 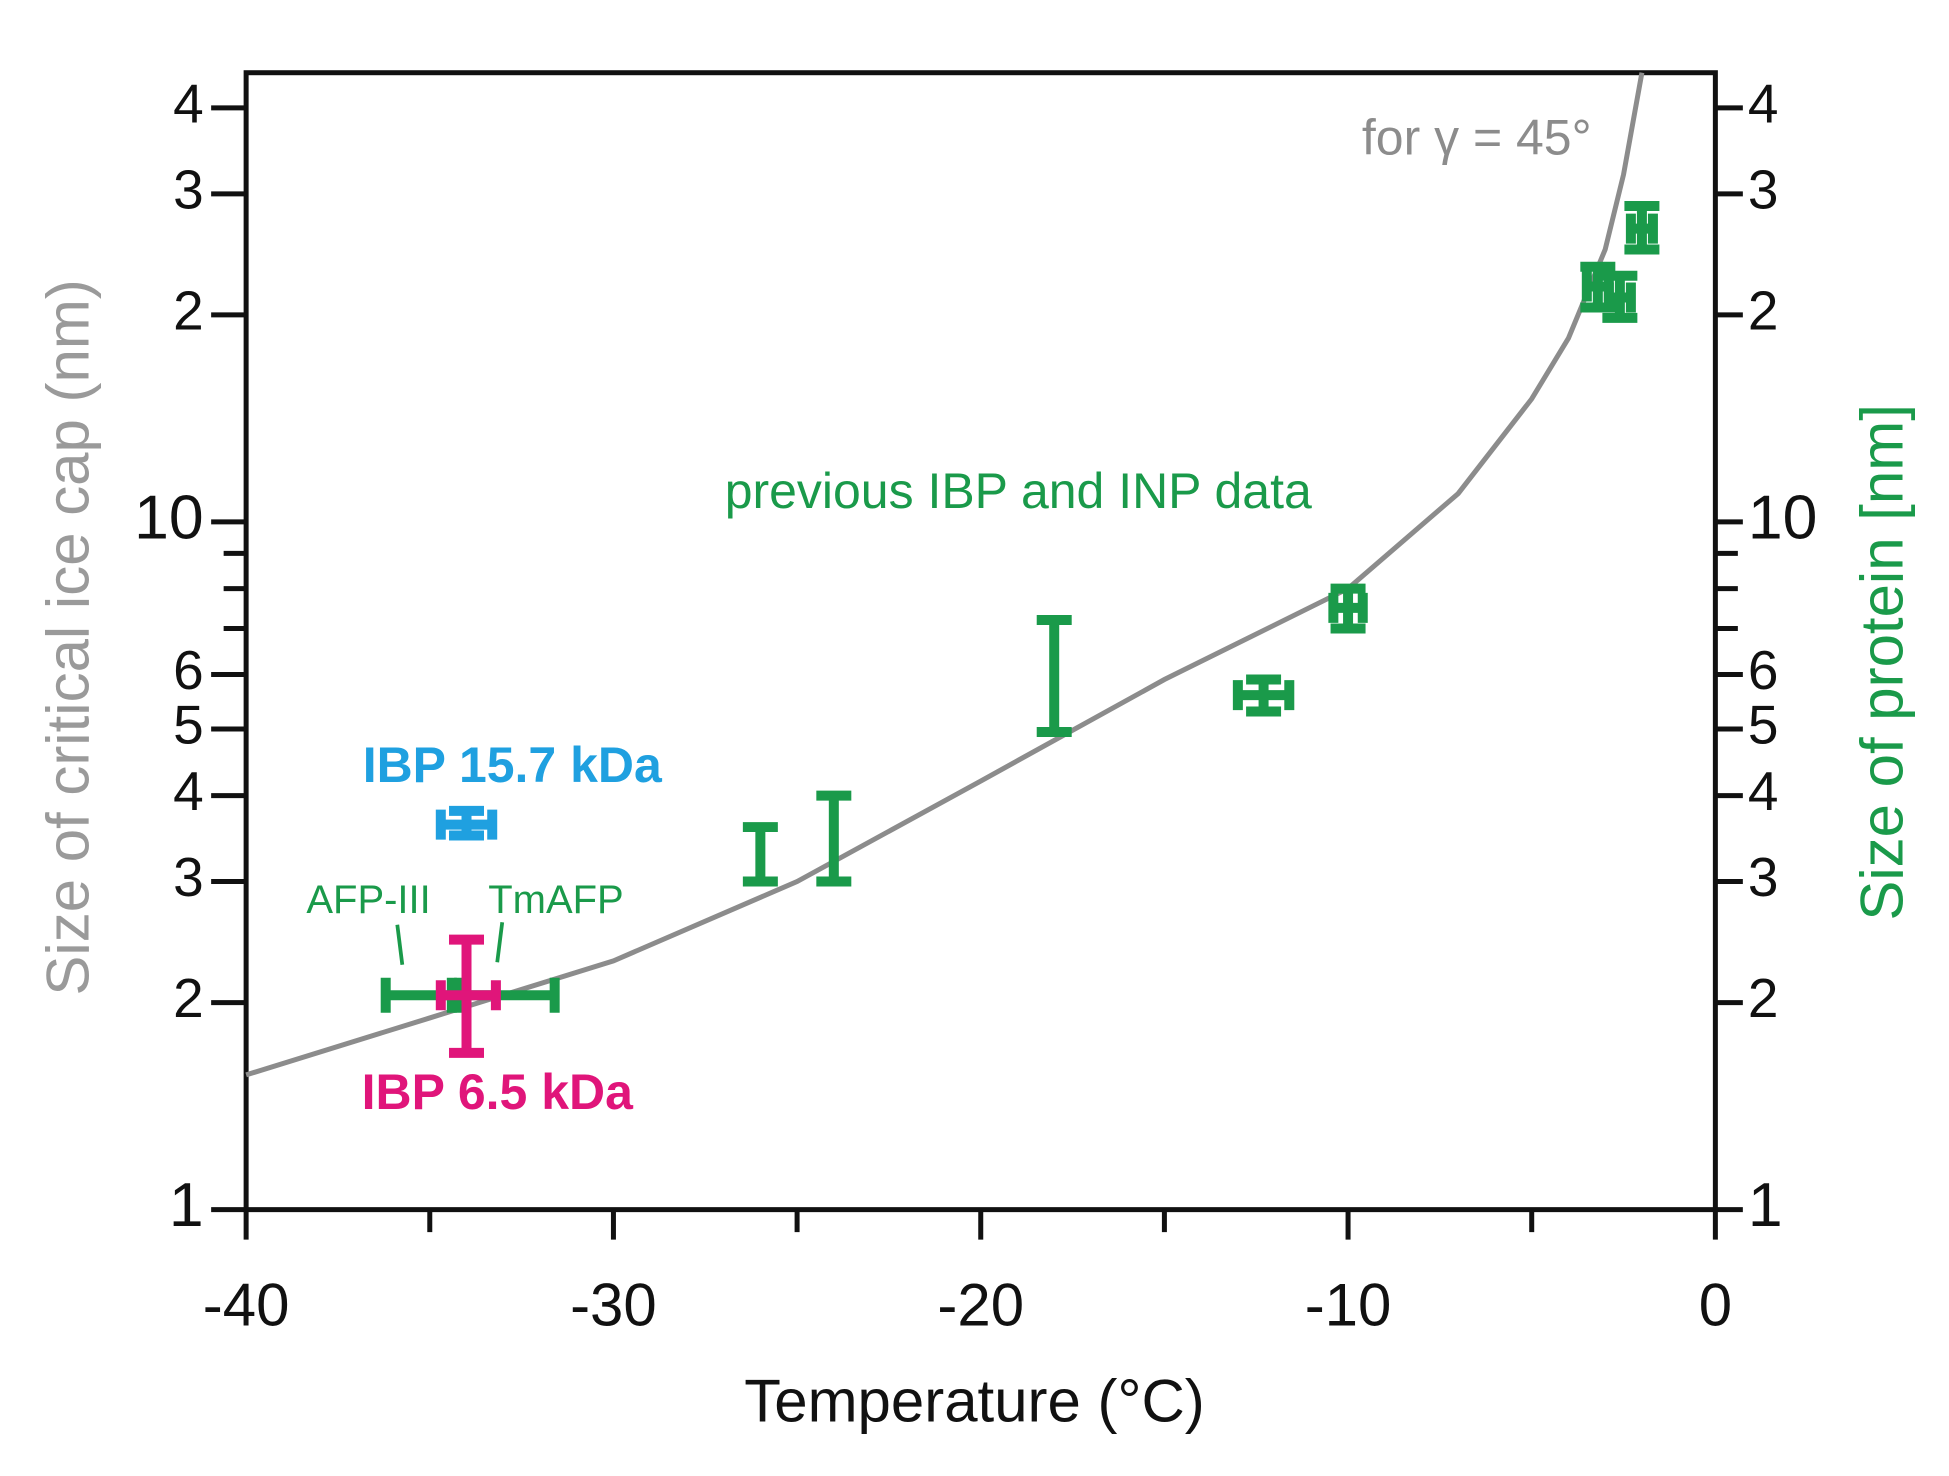 I want to click on y2-tick-label: 6, so click(x=1763, y=670).